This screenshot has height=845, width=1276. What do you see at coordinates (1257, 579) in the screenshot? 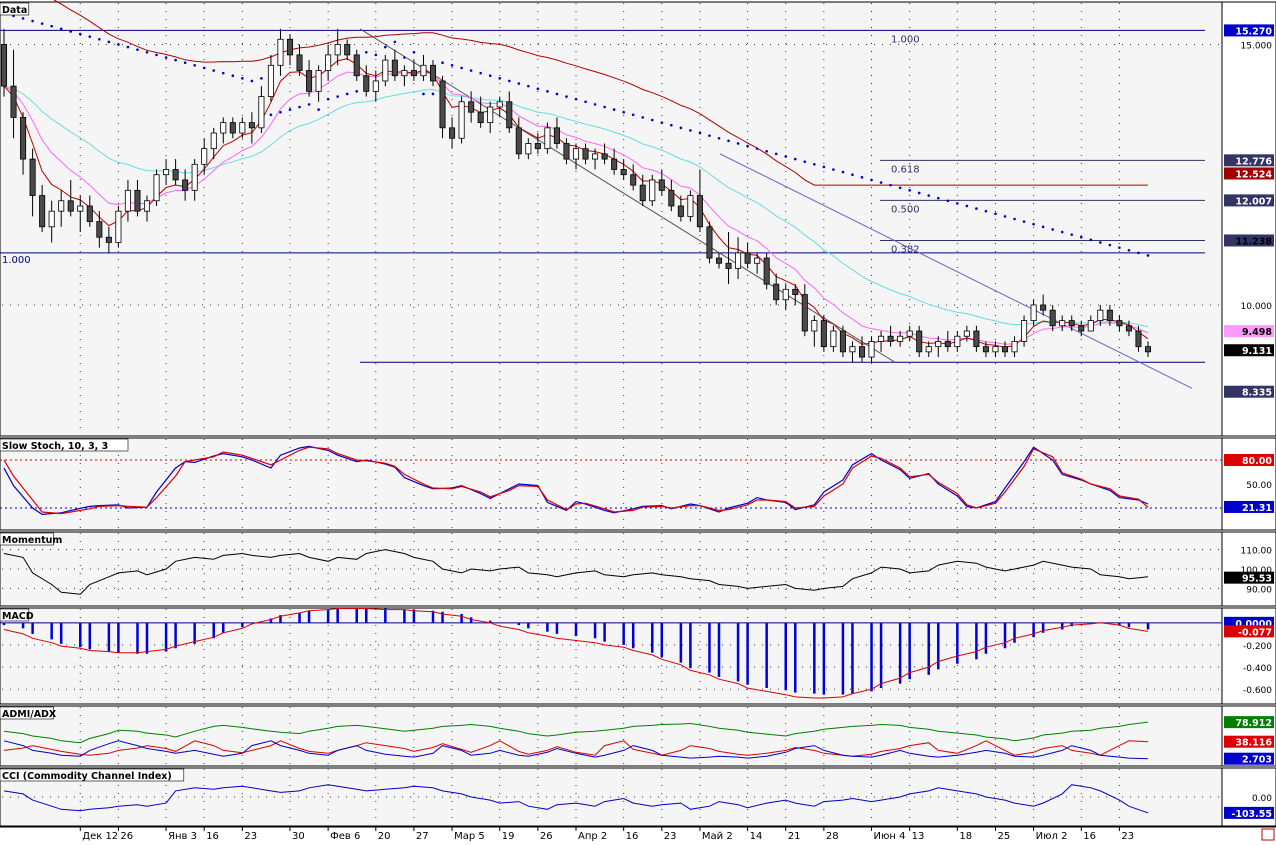
I see `price-label-value: 95.53` at bounding box center [1257, 579].